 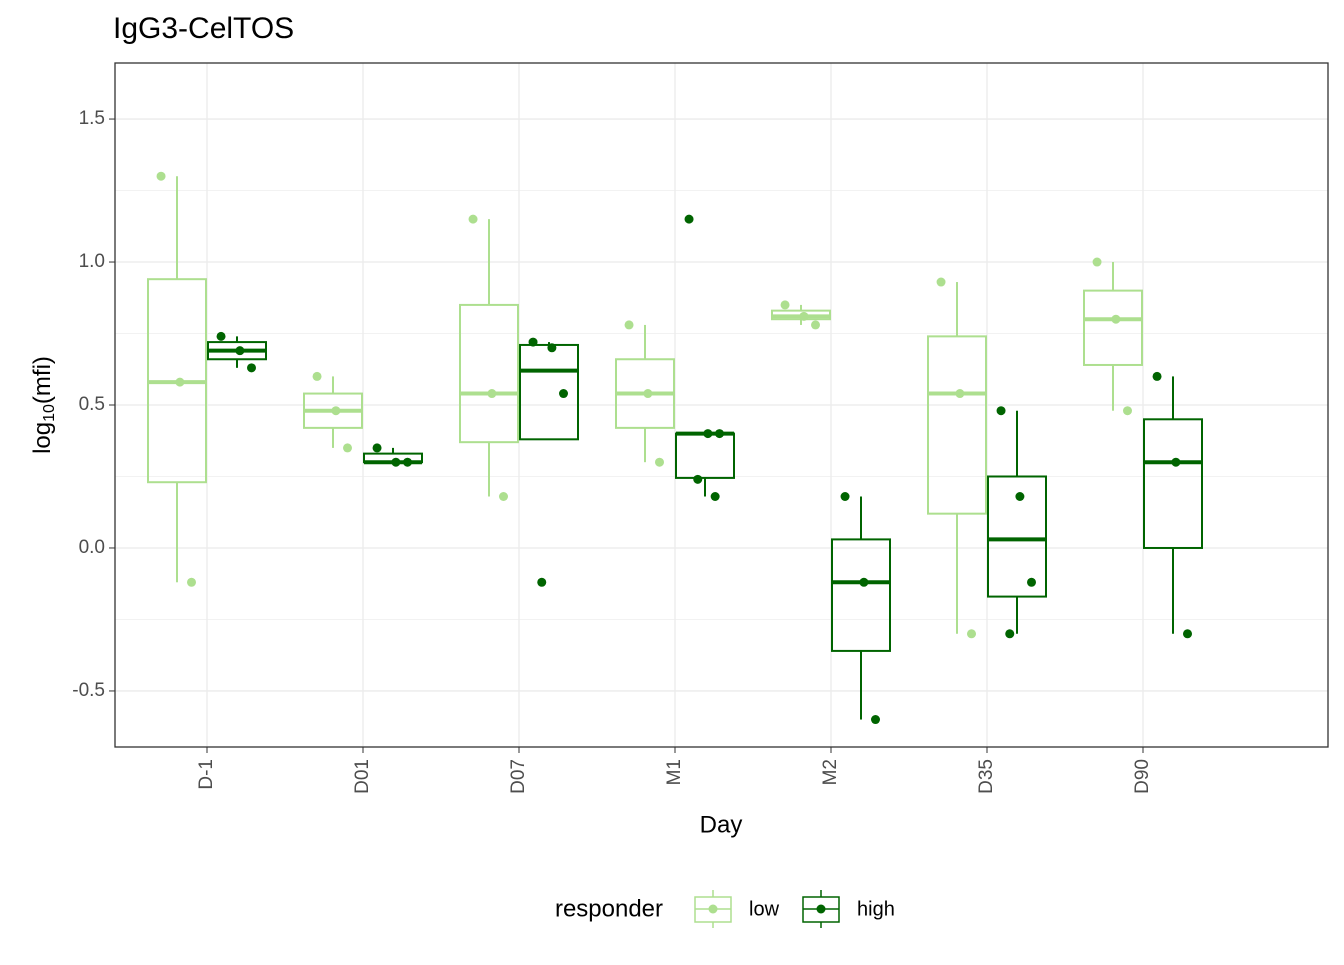 What do you see at coordinates (764, 909) in the screenshot?
I see `legend-label: low` at bounding box center [764, 909].